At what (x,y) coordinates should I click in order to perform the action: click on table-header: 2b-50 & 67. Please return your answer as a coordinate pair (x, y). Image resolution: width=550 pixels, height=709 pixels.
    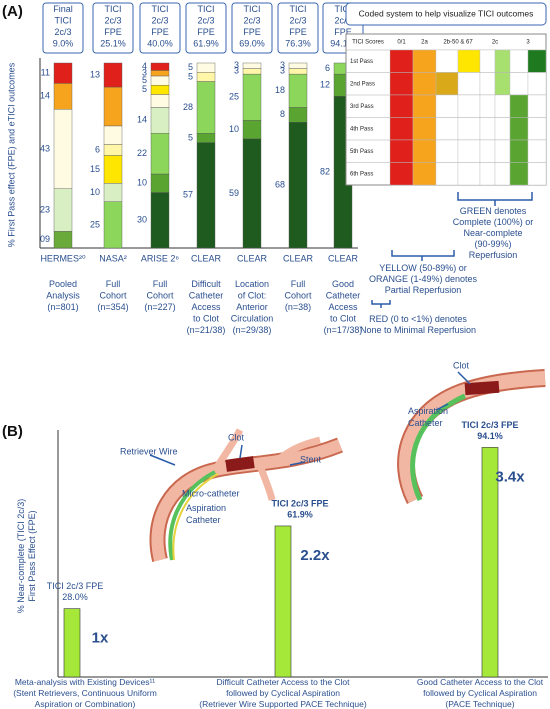
    Looking at the image, I should click on (458, 43).